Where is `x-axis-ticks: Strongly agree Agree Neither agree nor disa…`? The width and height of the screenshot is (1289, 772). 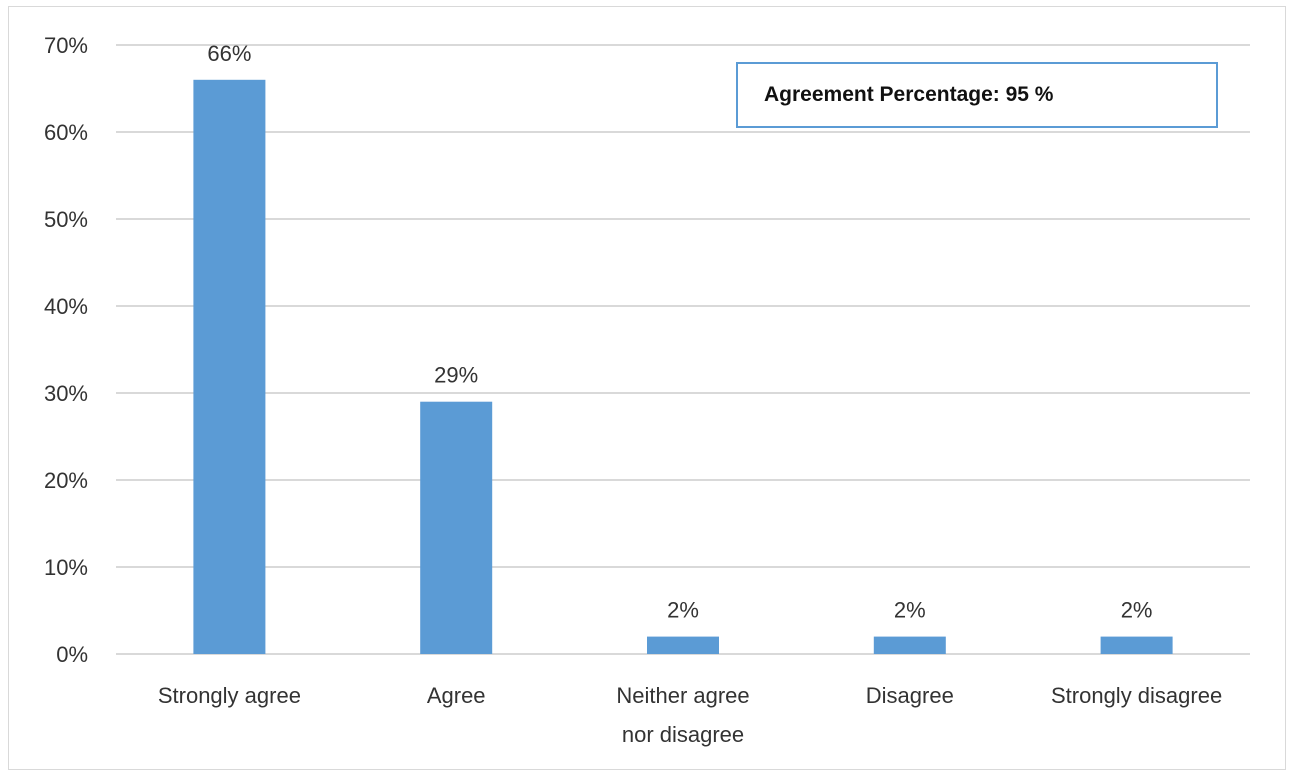 x-axis-ticks: Strongly agree Agree Neither agree nor disa… is located at coordinates (690, 715).